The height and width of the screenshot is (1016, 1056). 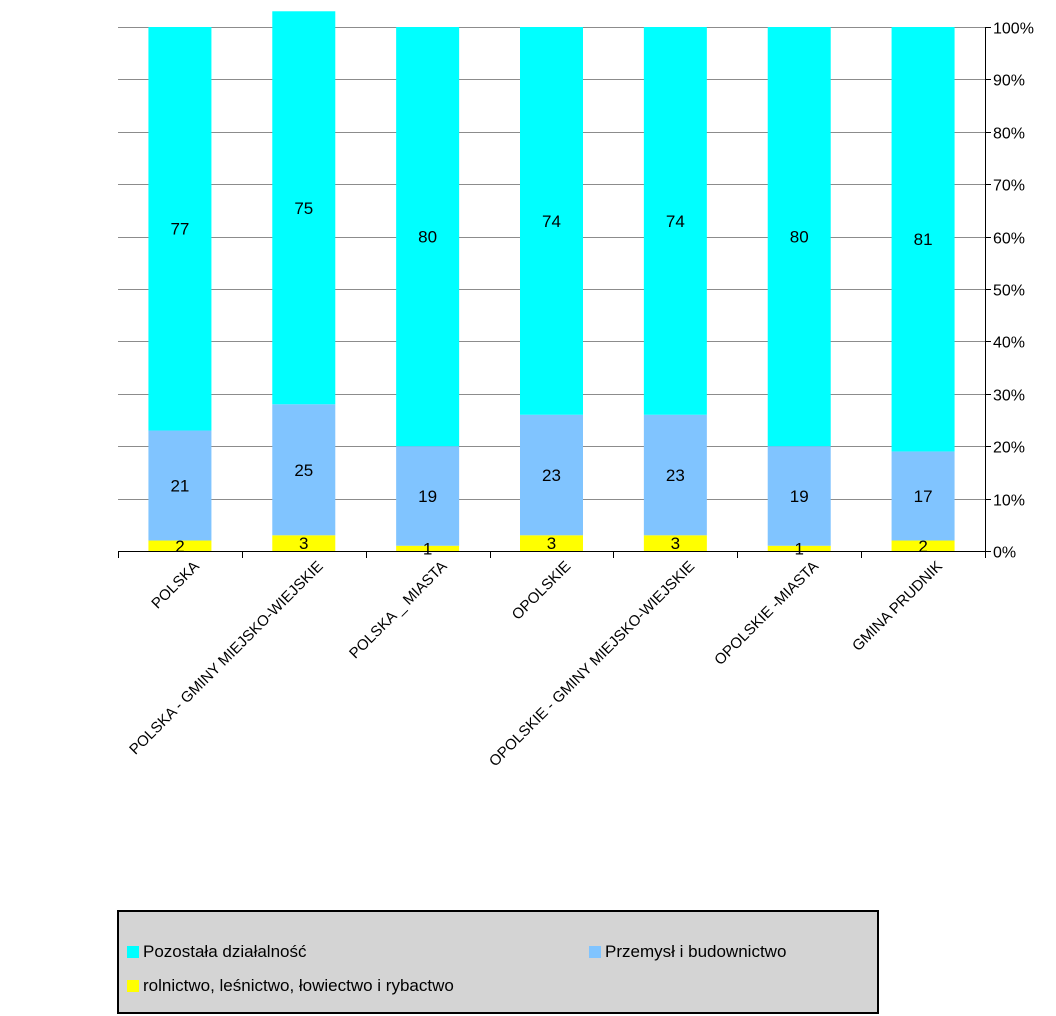 I want to click on category-label: OPOLSKIE - GMINY MIEJSKO-WIEJSKIE, so click(x=592, y=664).